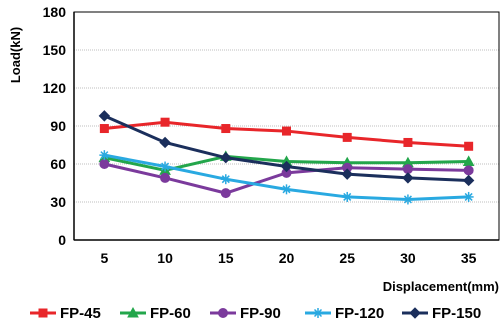 The height and width of the screenshot is (331, 503). I want to click on x-axis-title: Displacement(mm), so click(441, 286).